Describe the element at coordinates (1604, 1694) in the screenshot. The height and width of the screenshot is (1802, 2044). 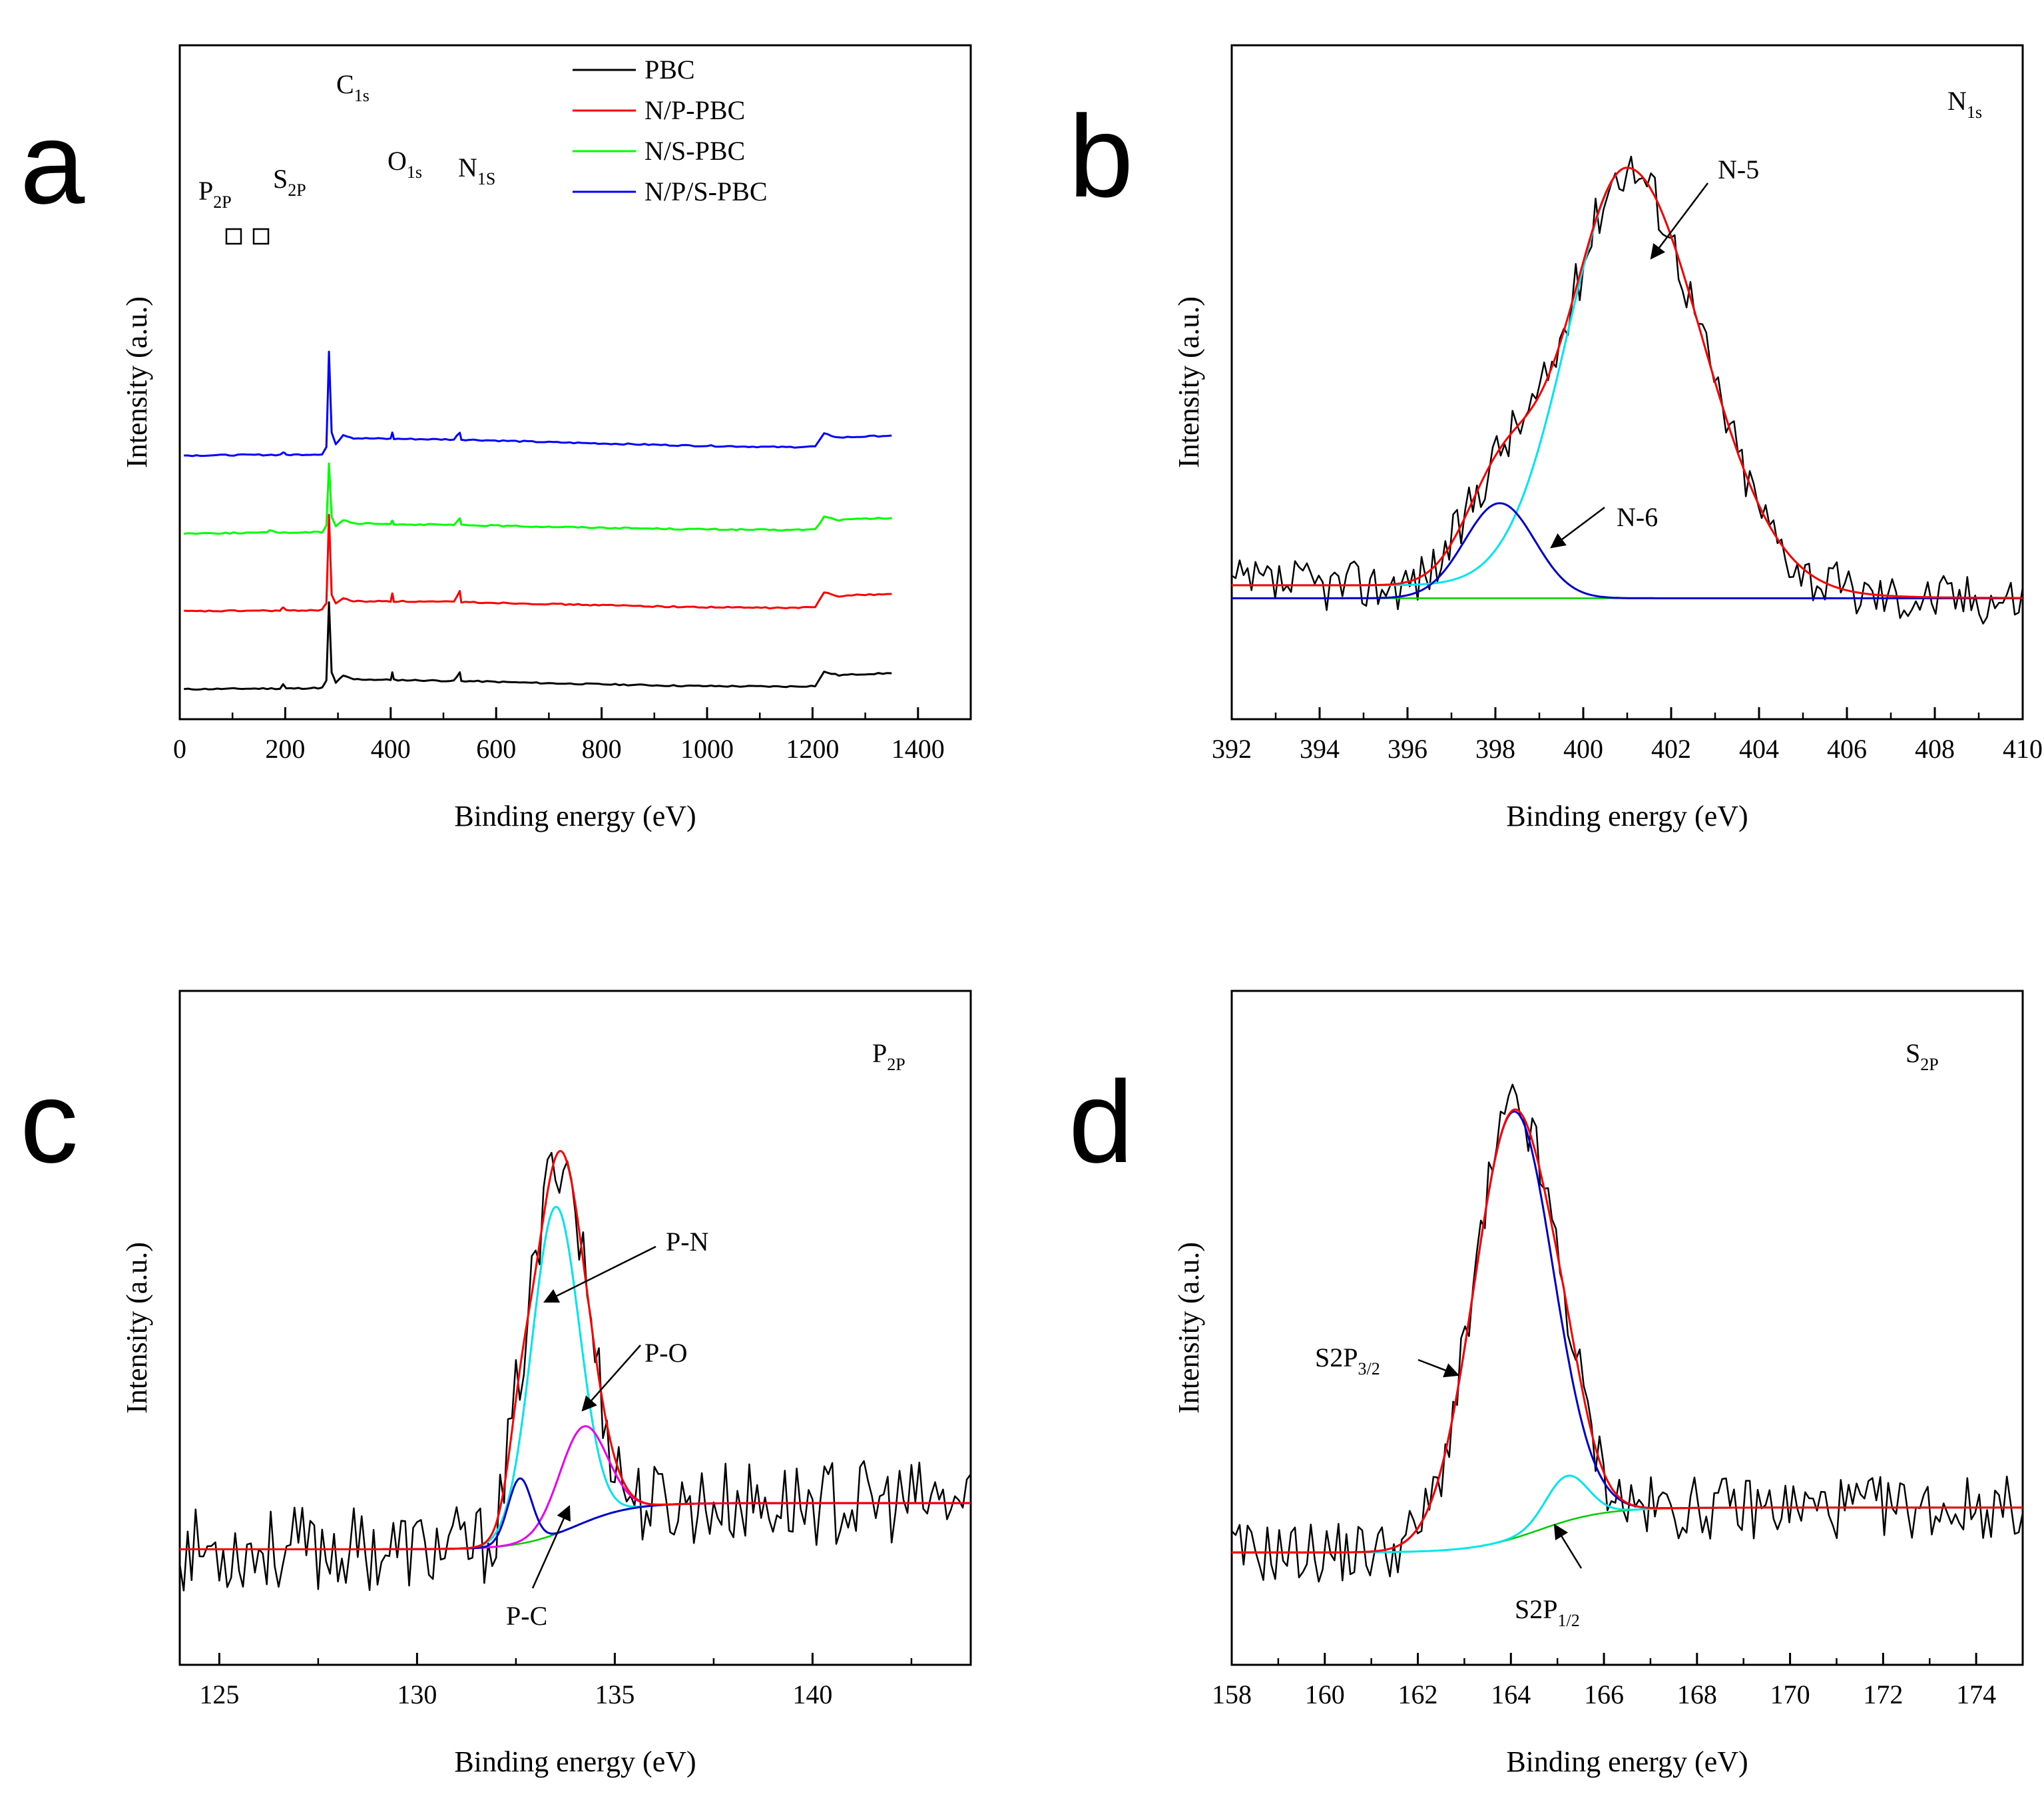
I see `x-tick-label-166: 166` at that location.